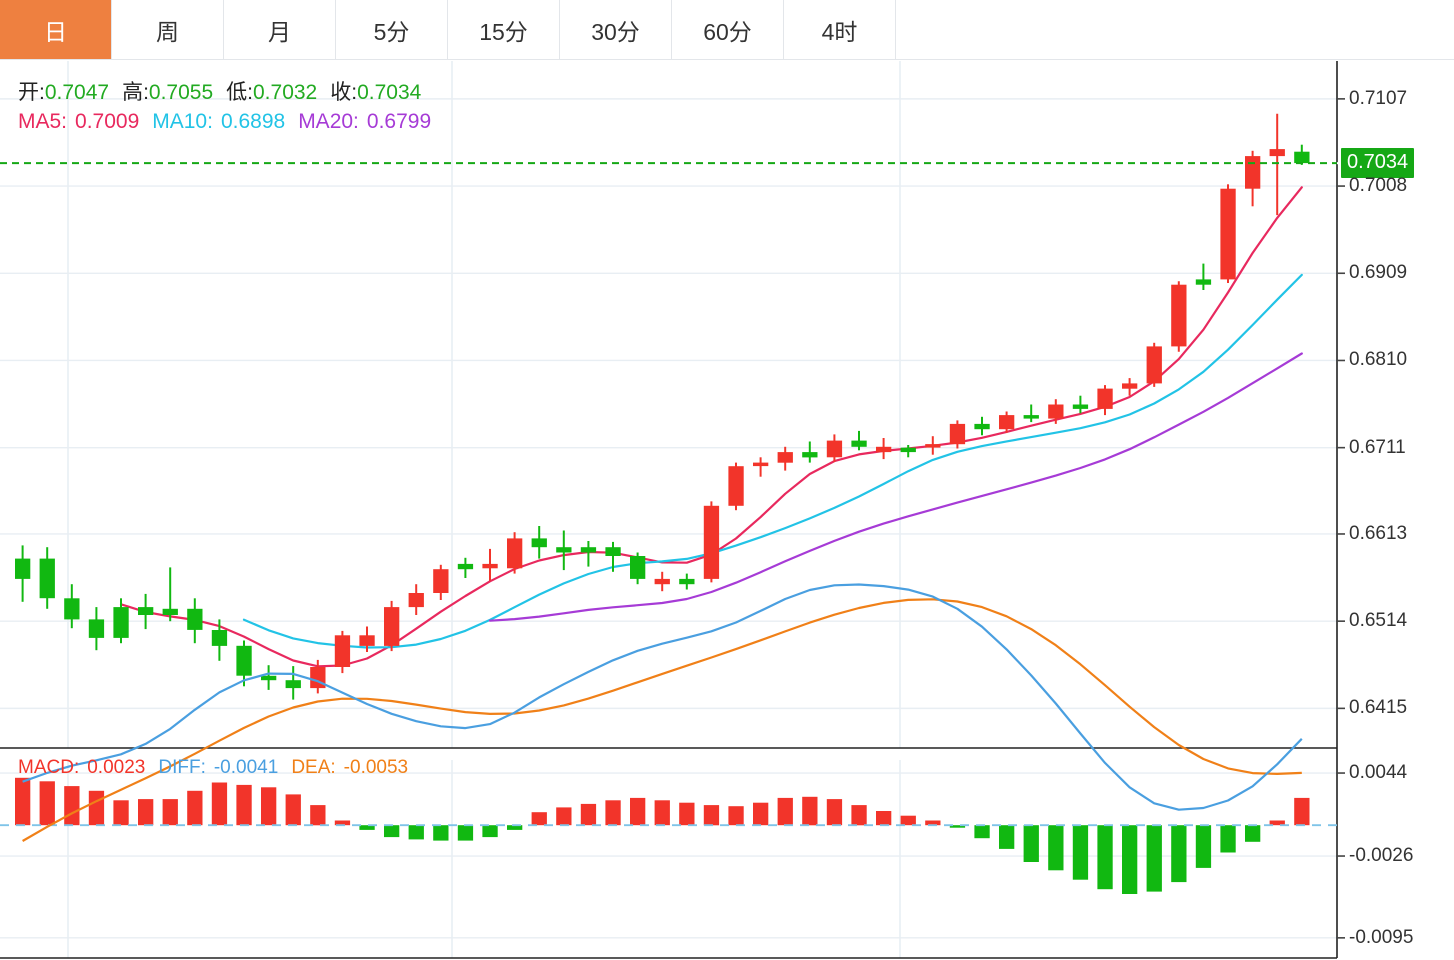 This screenshot has width=1454, height=960. I want to click on tab-5min: 5分, so click(392, 29).